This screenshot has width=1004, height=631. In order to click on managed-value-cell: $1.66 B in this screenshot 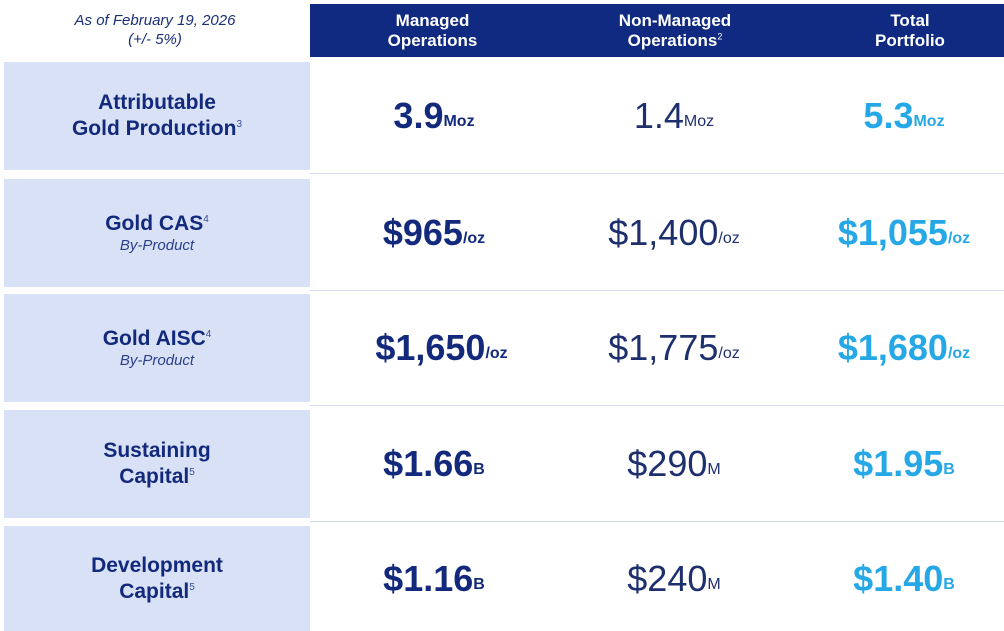, I will do `click(434, 464)`.